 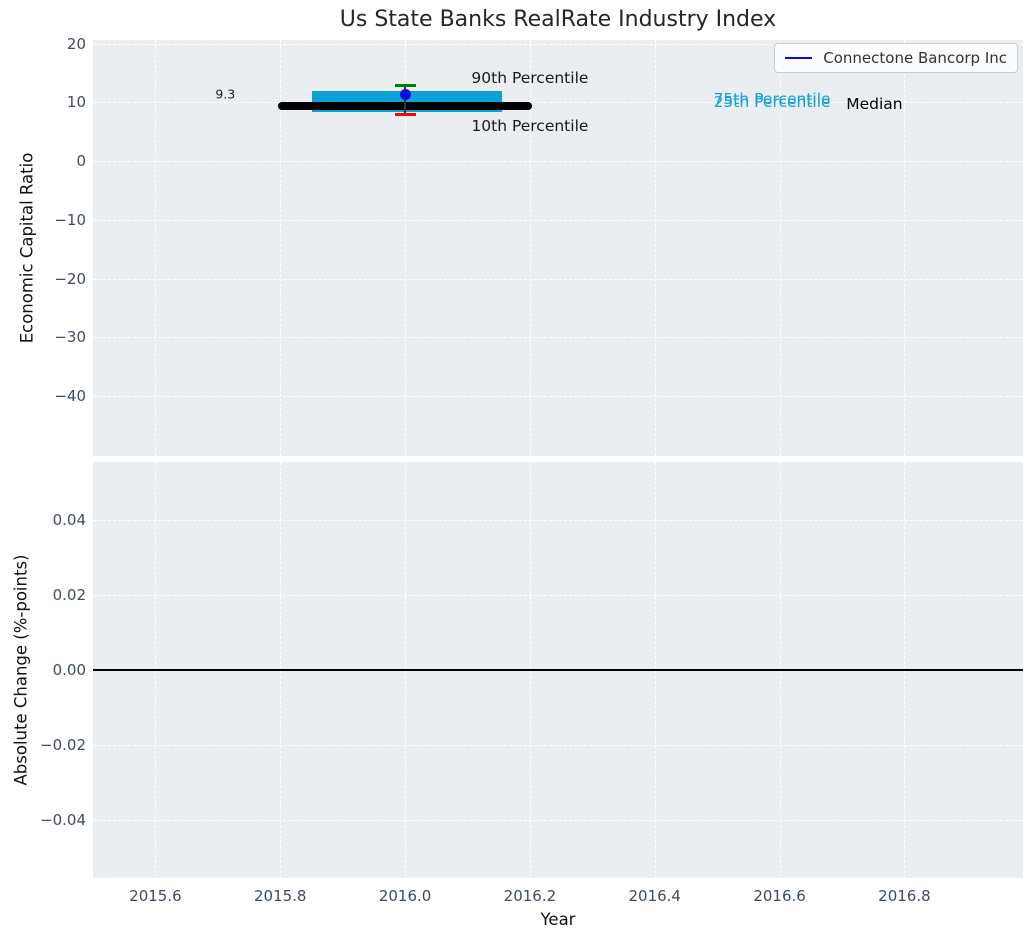 I want to click on legend-line-icon, so click(x=799, y=58).